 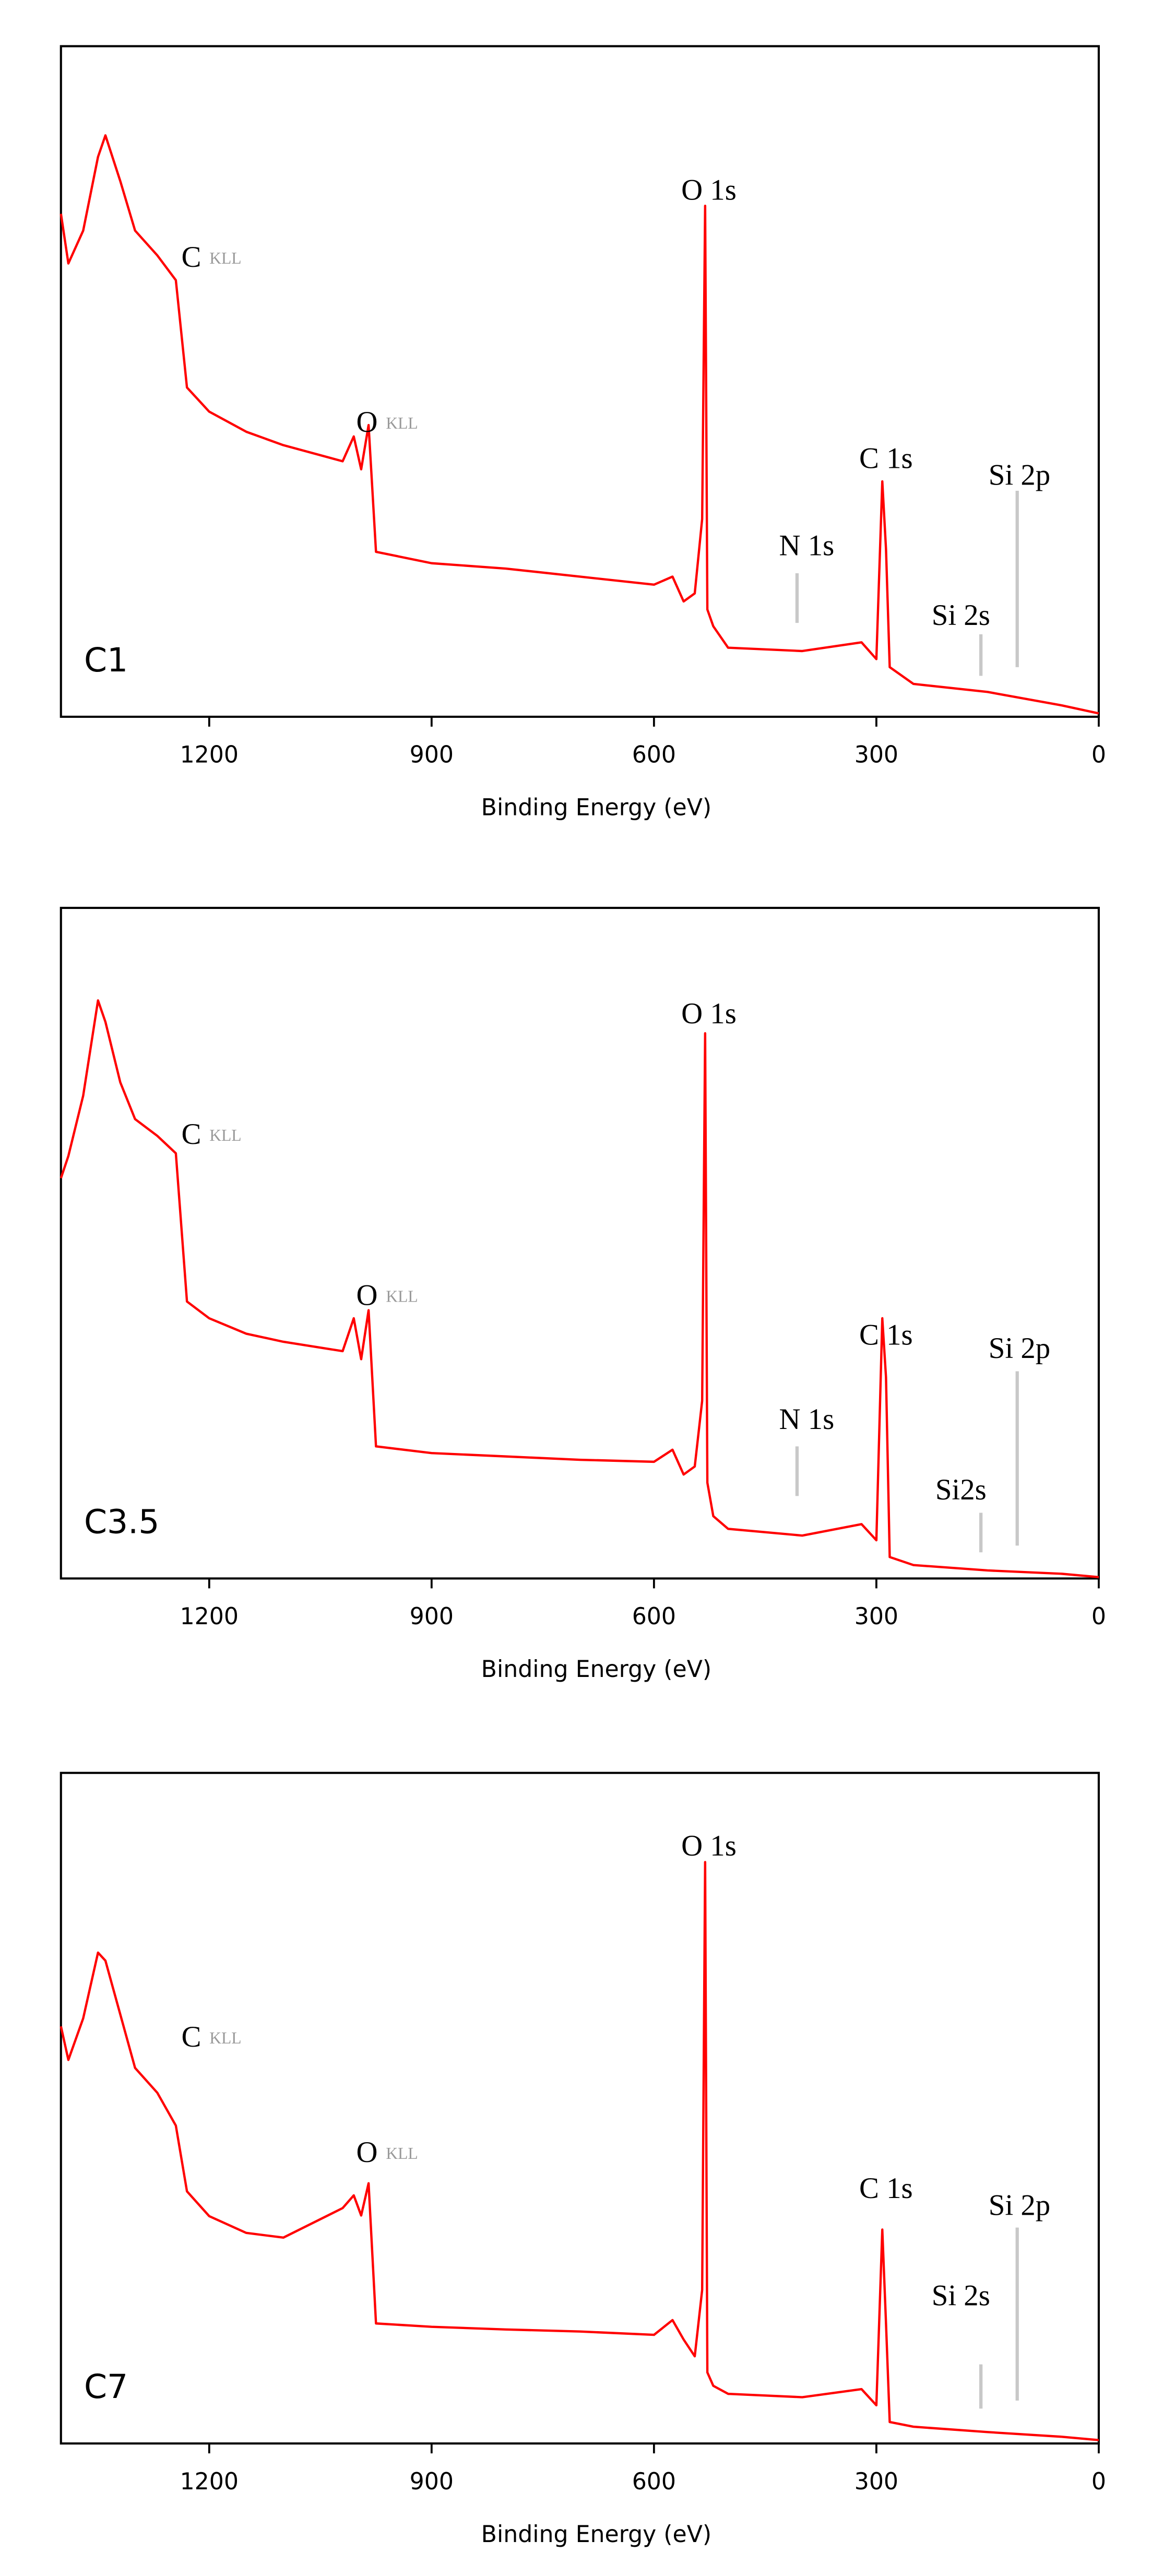 I want to click on peak-label: Si2s, so click(x=961, y=1489).